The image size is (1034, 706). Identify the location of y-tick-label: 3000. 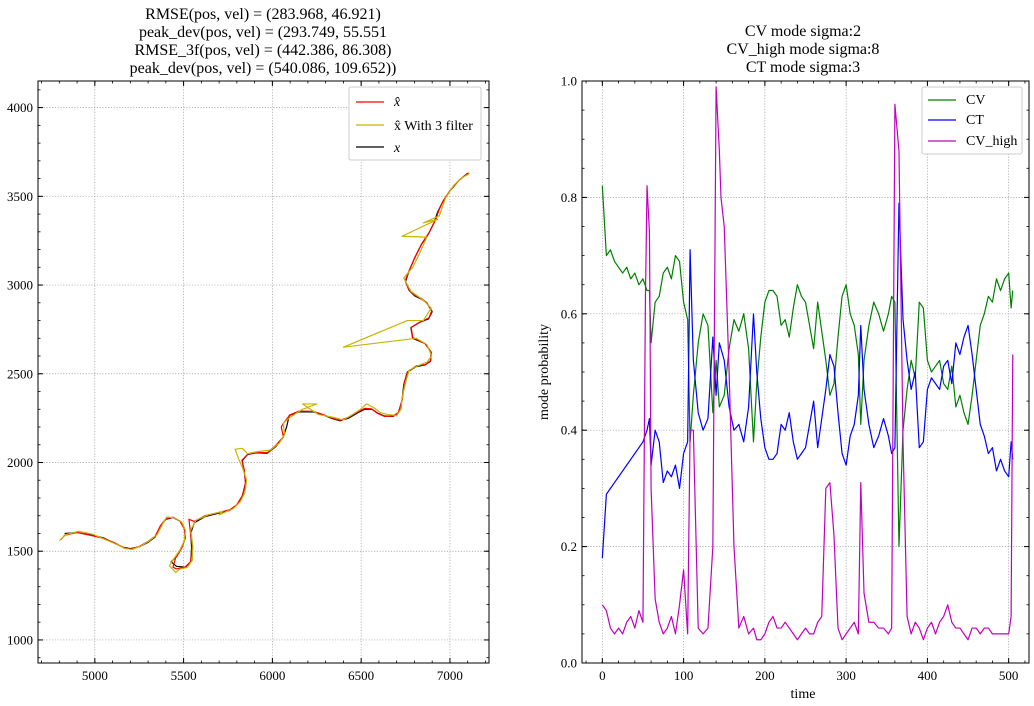
(20, 285).